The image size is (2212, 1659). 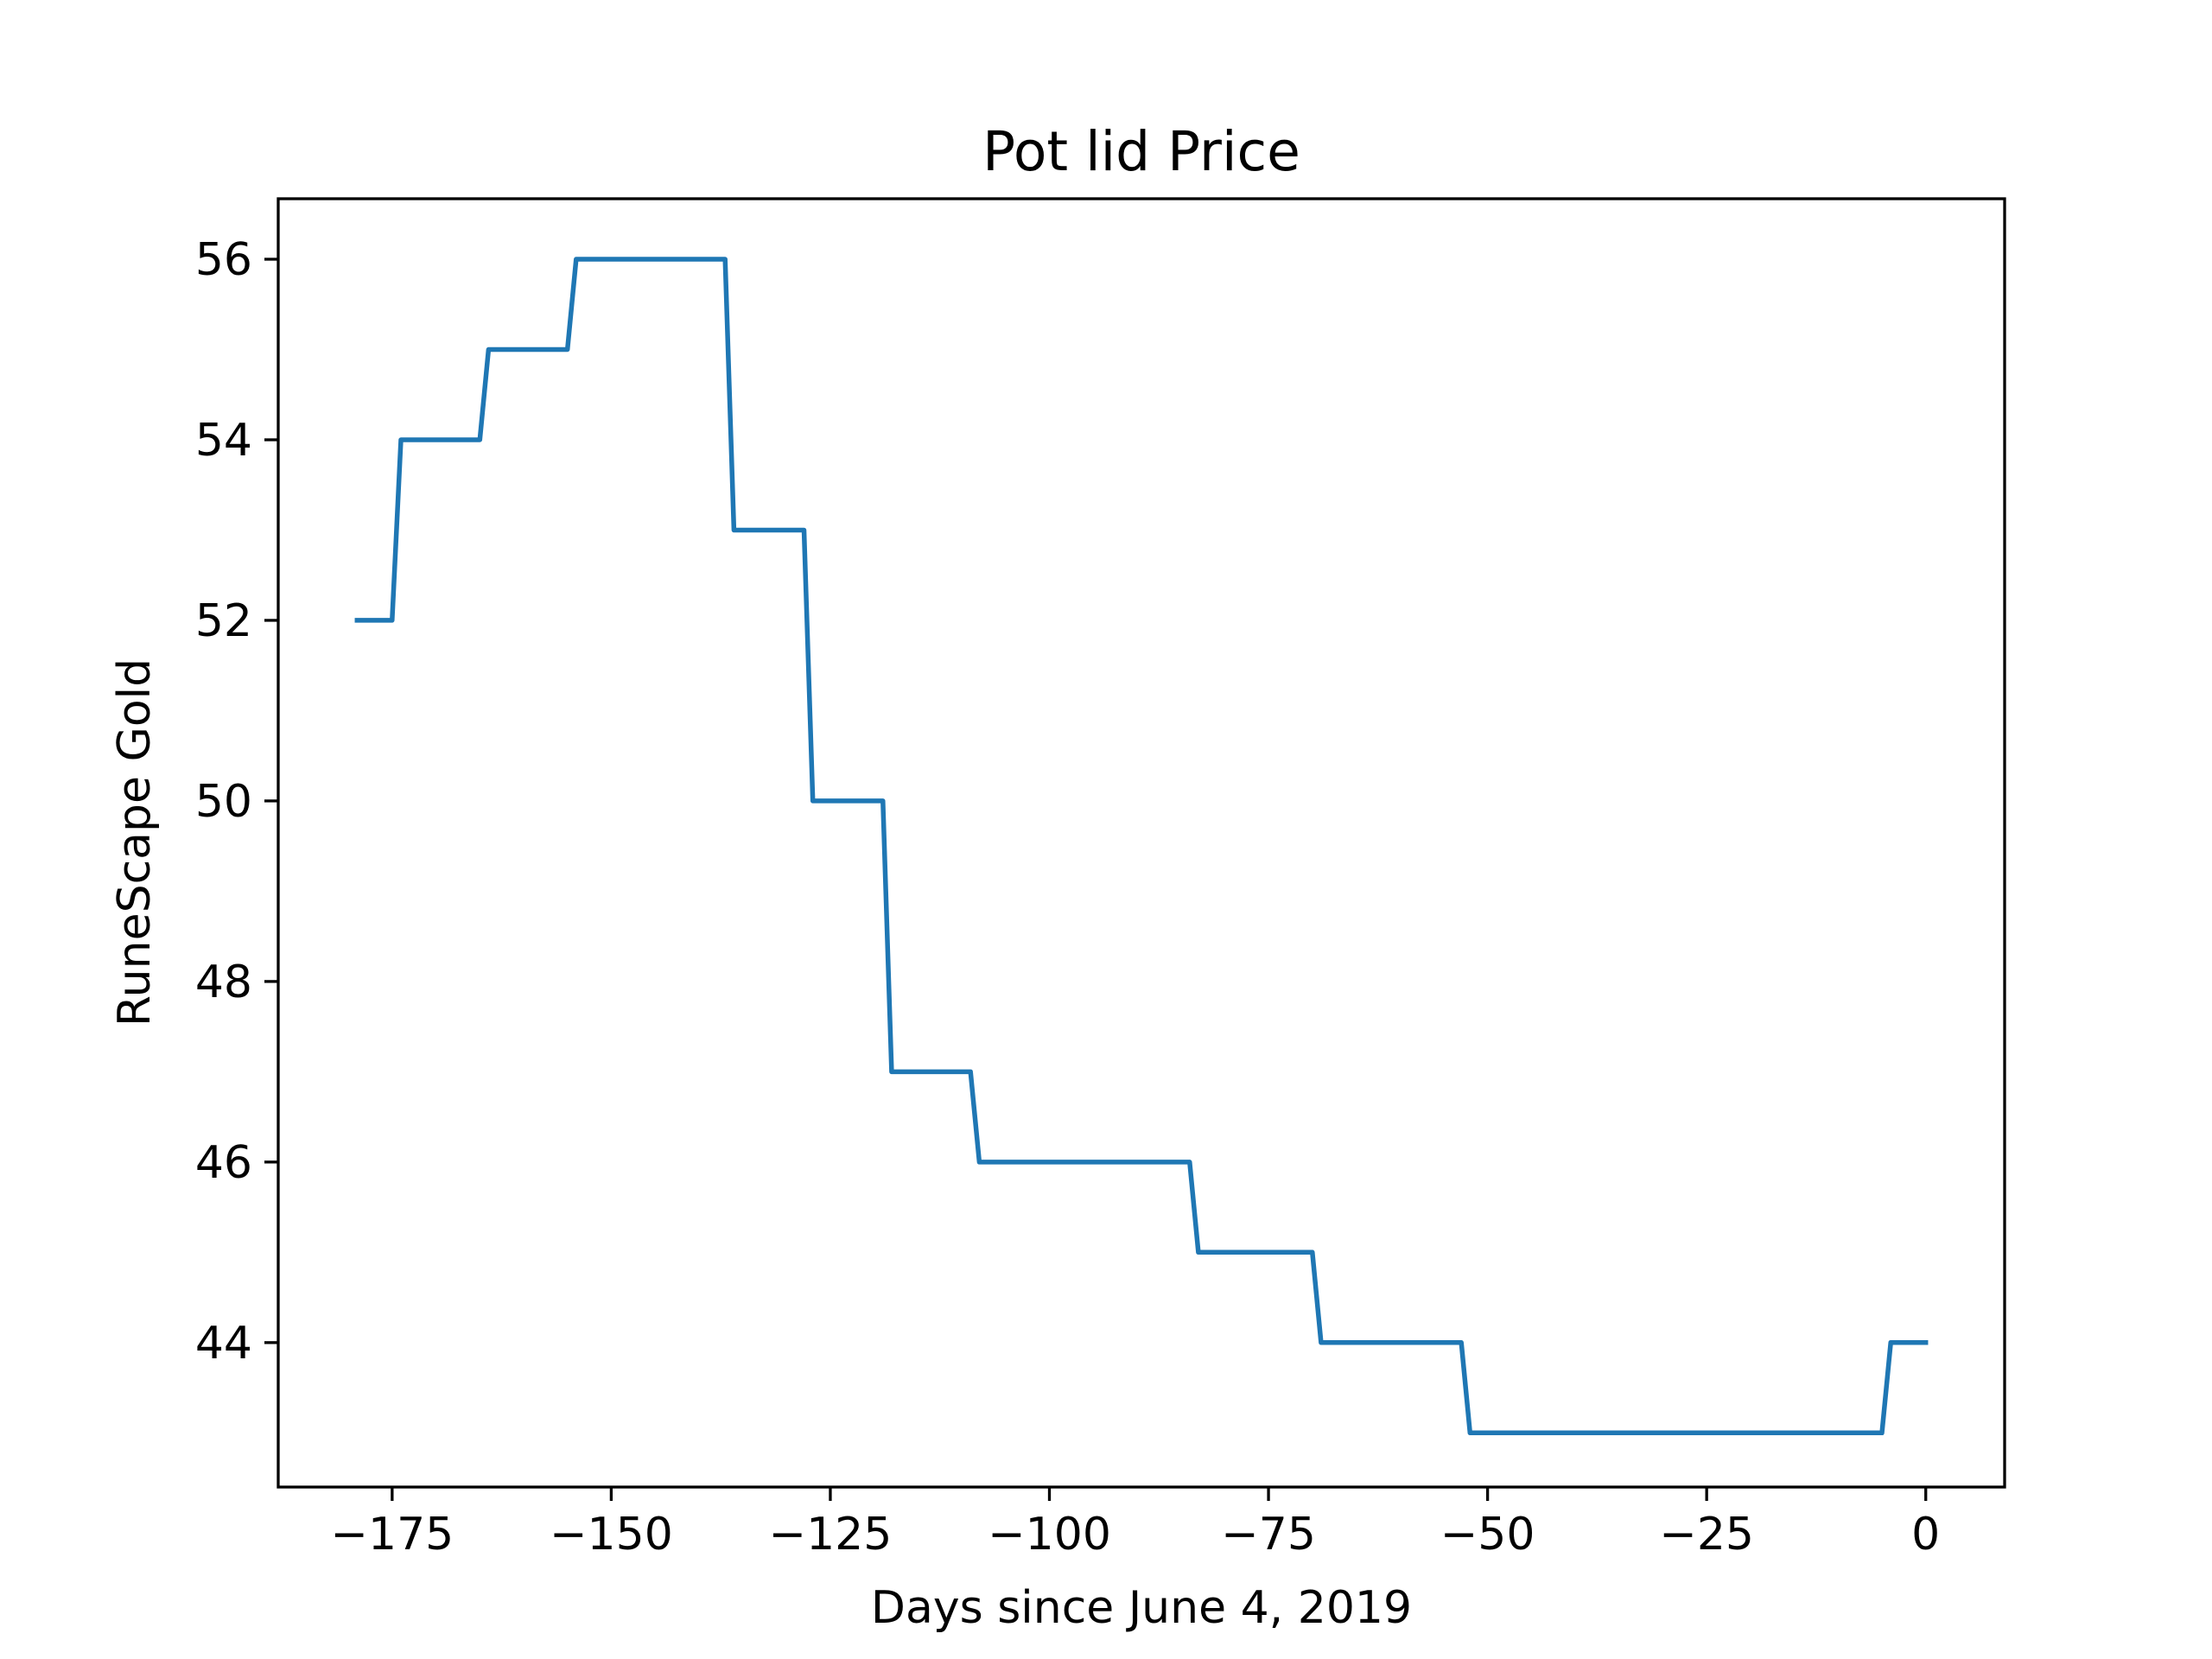 I want to click on x-axis-label: Days since June 4, 2019, so click(x=1141, y=1608).